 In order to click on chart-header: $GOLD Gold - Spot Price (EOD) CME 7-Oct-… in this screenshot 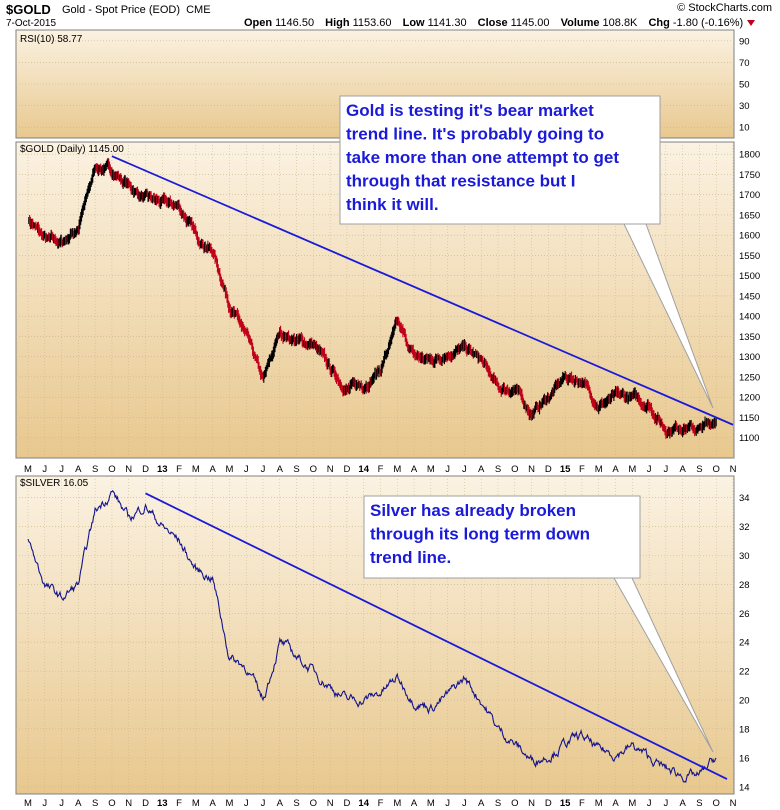, I will do `click(390, 15)`.